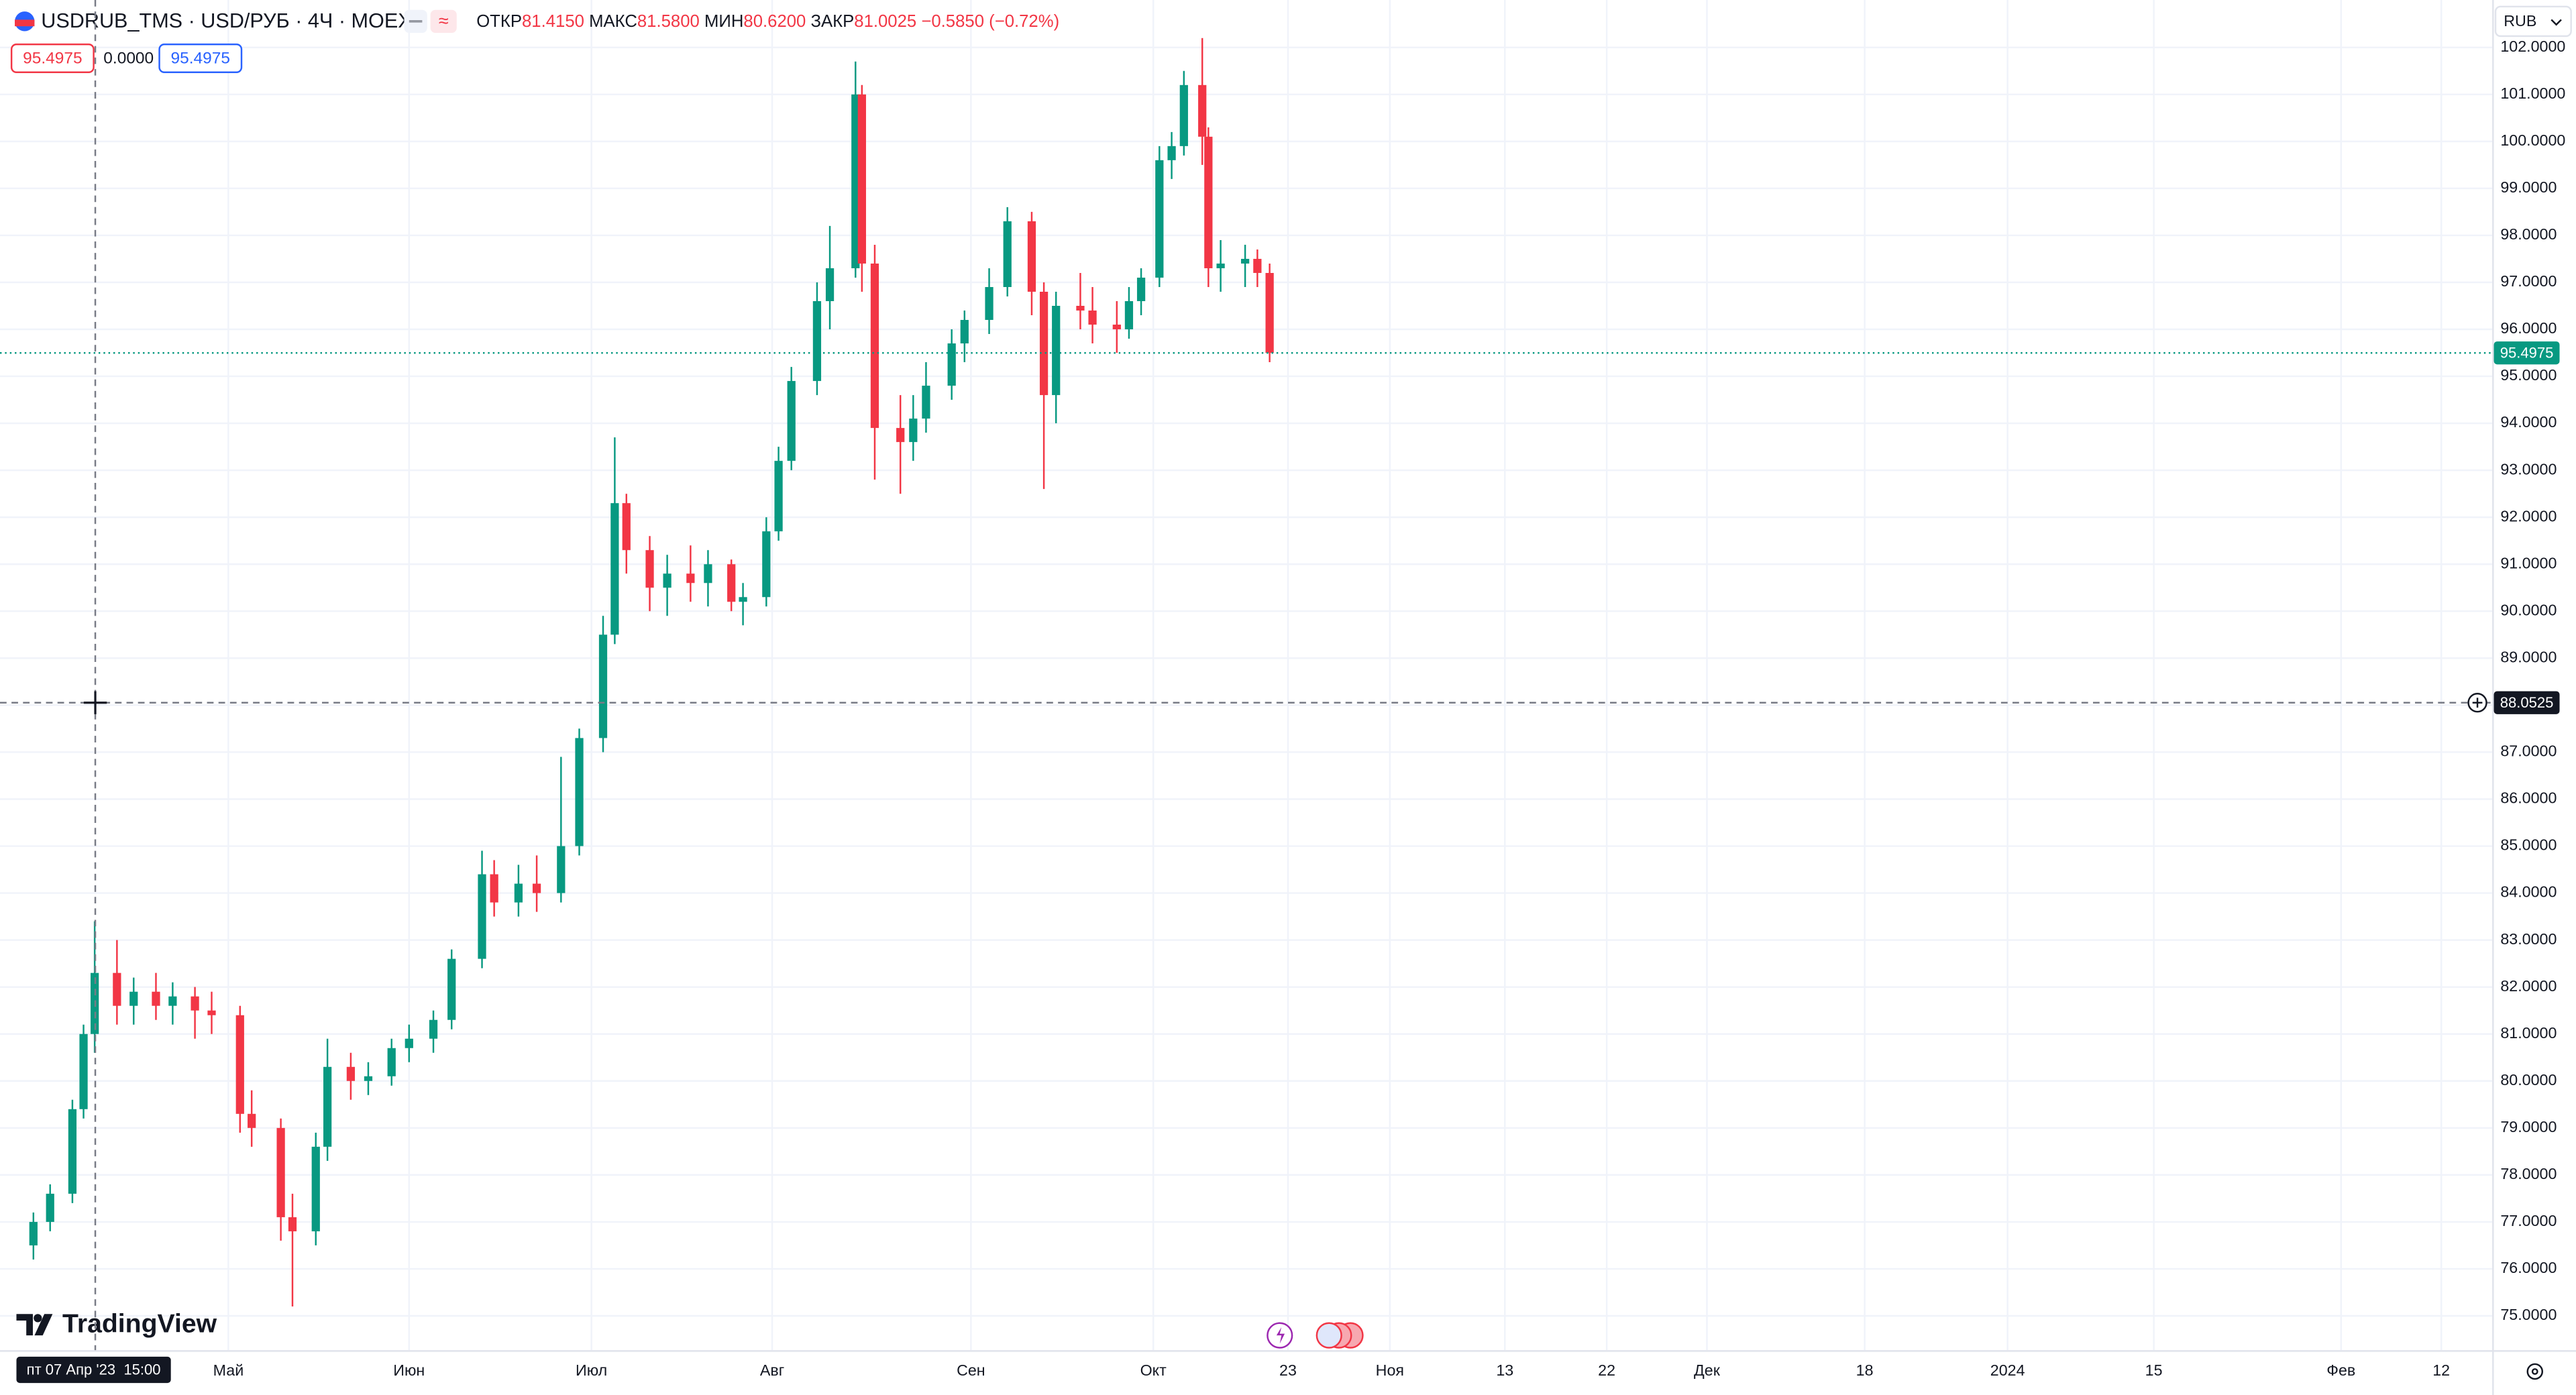 The image size is (2576, 1395). Describe the element at coordinates (2528, 1126) in the screenshot. I see `y-tick-label: 79.0000` at that location.